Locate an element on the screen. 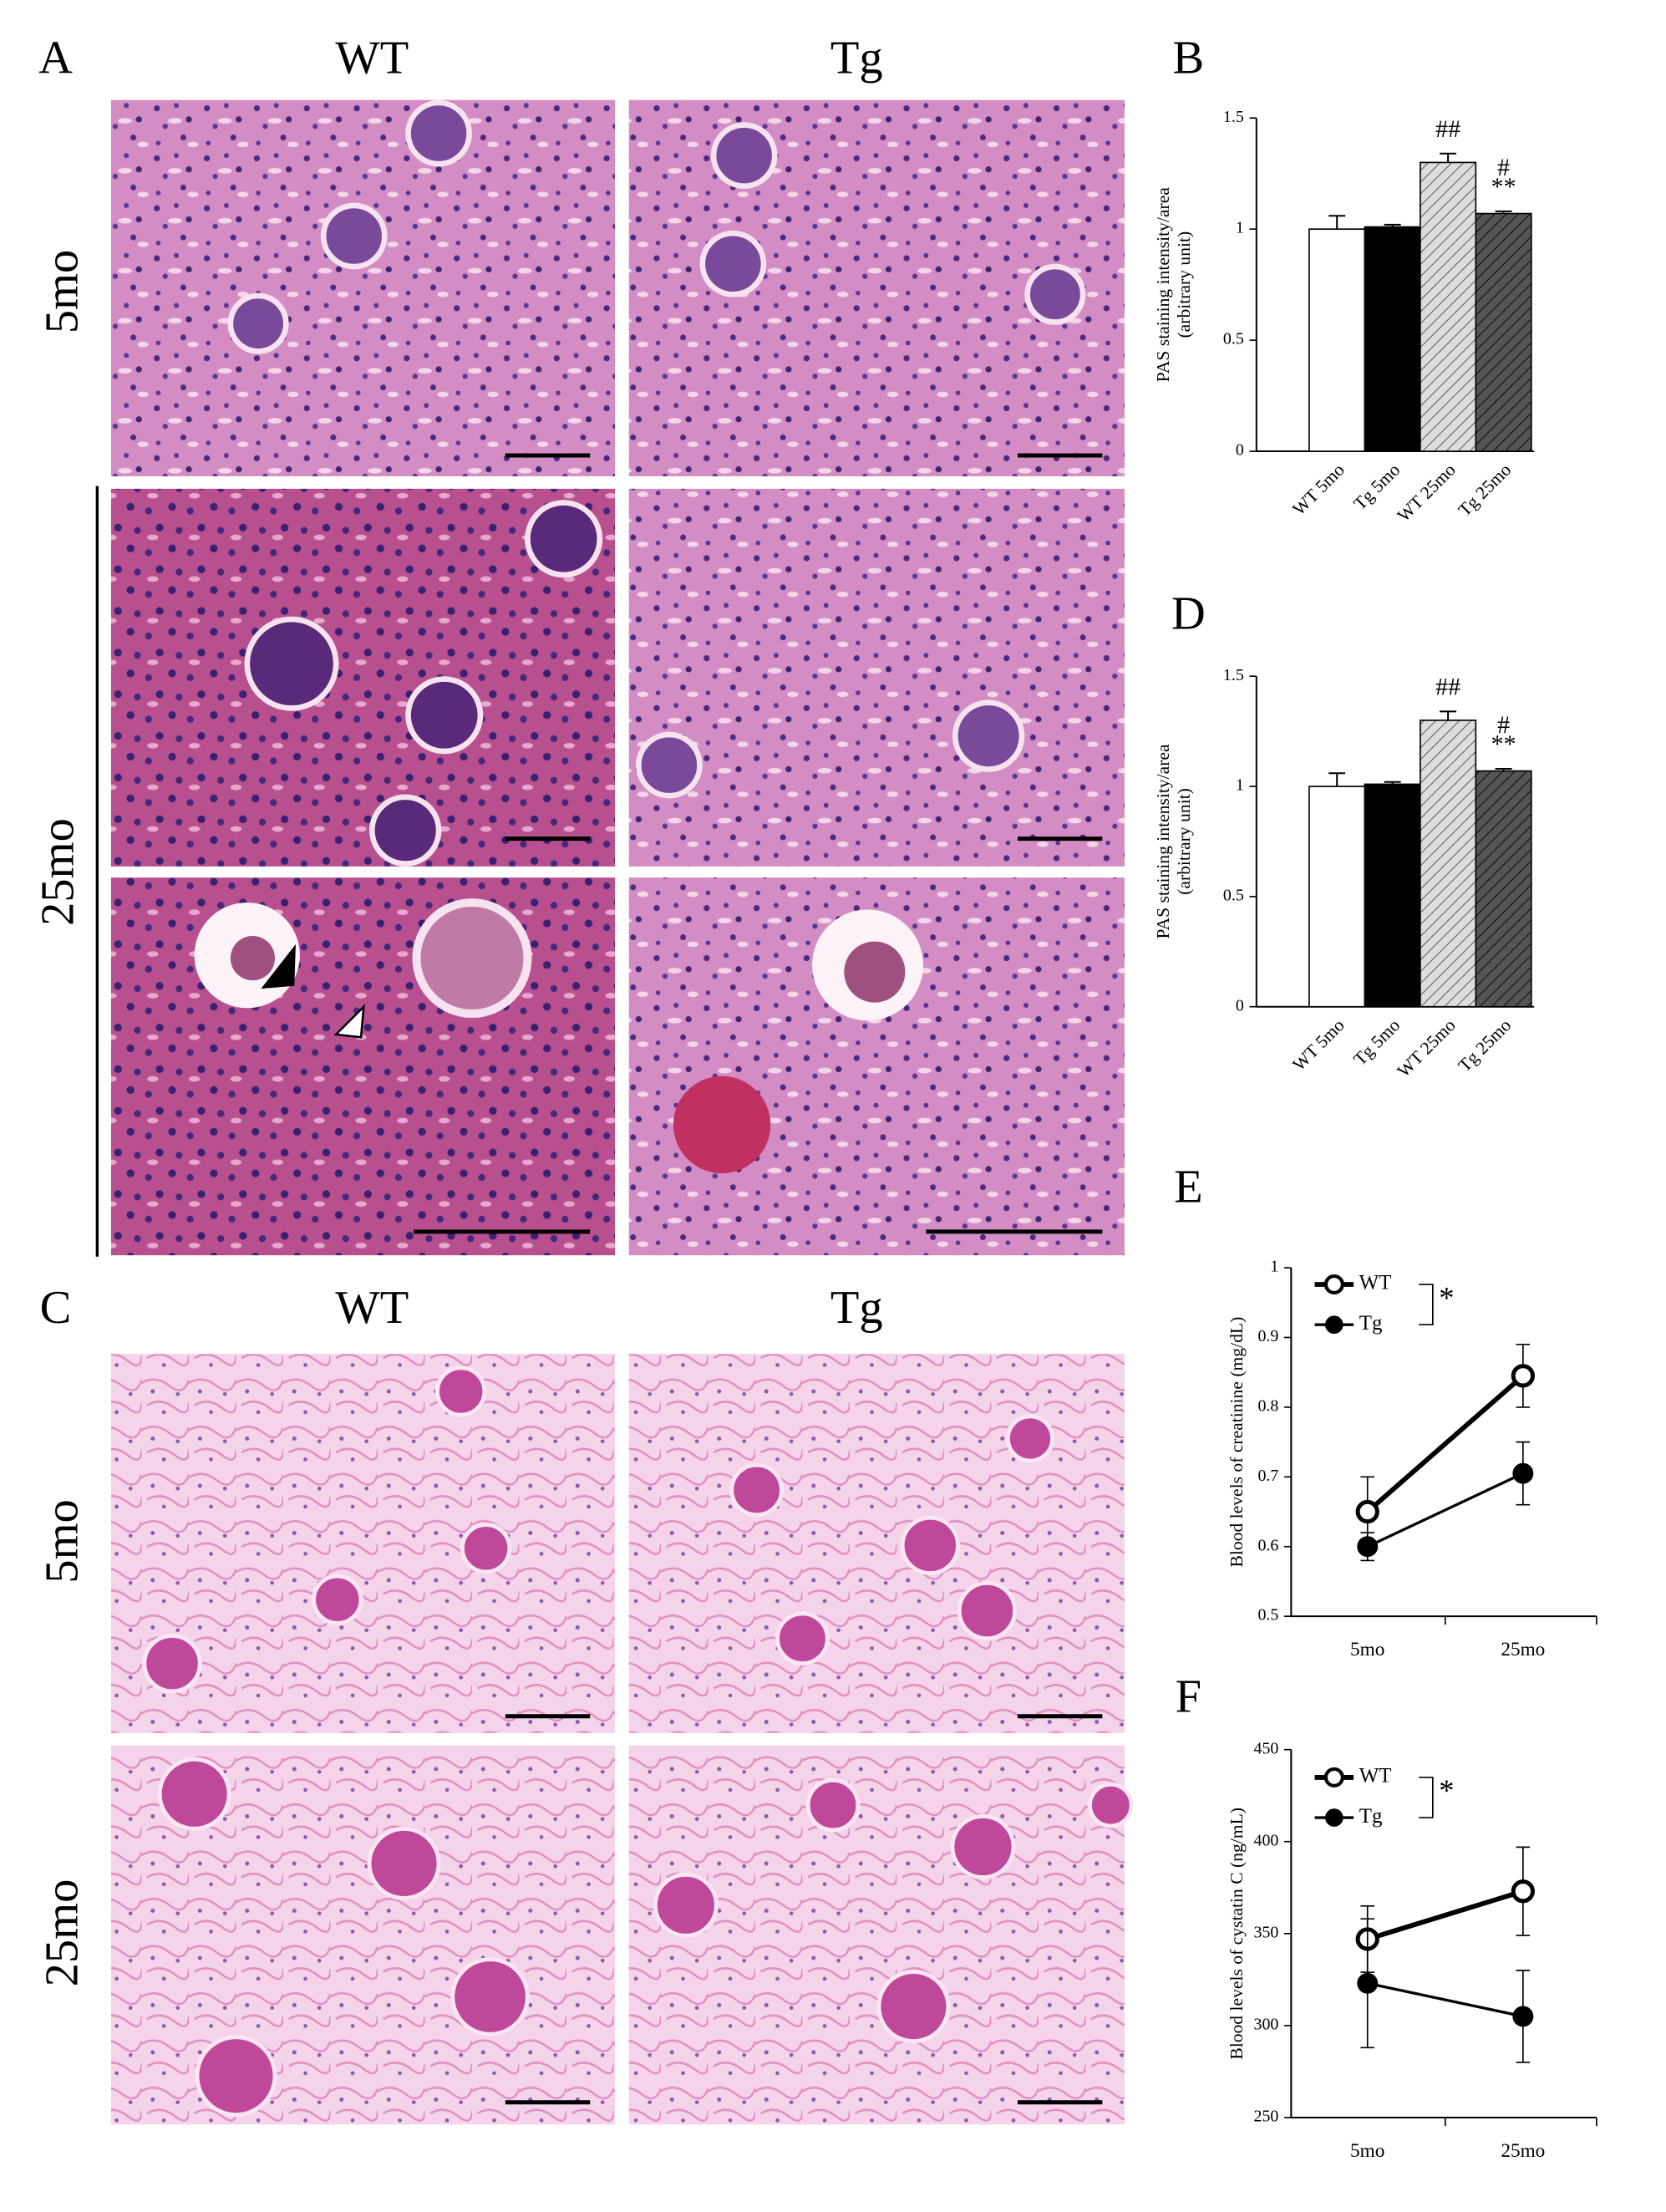 The width and height of the screenshot is (1666, 2212). y-tick-label: 0.7 is located at coordinates (1267, 1476).